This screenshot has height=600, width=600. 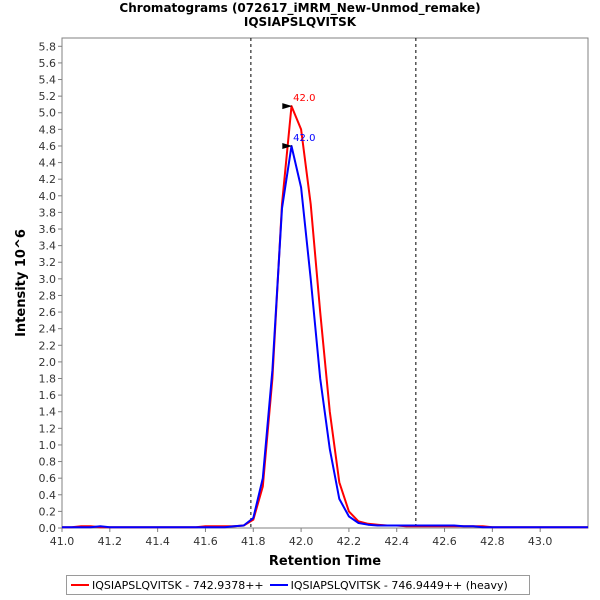 I want to click on y-tick-label: 0.2, so click(x=48, y=511).